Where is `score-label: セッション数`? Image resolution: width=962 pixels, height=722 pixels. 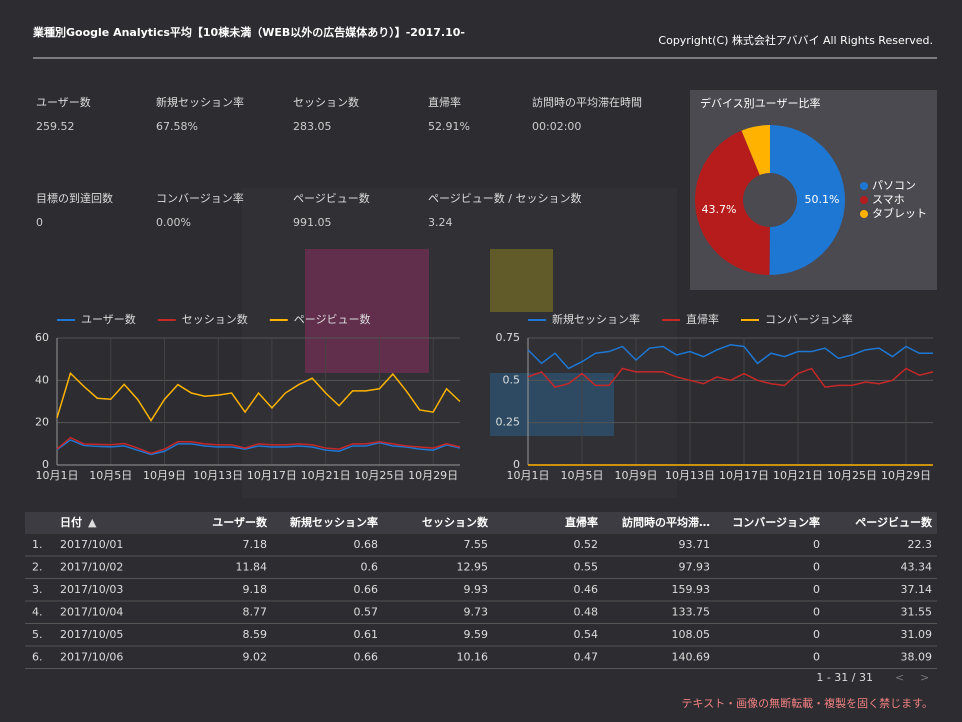
score-label: セッション数 is located at coordinates (326, 102).